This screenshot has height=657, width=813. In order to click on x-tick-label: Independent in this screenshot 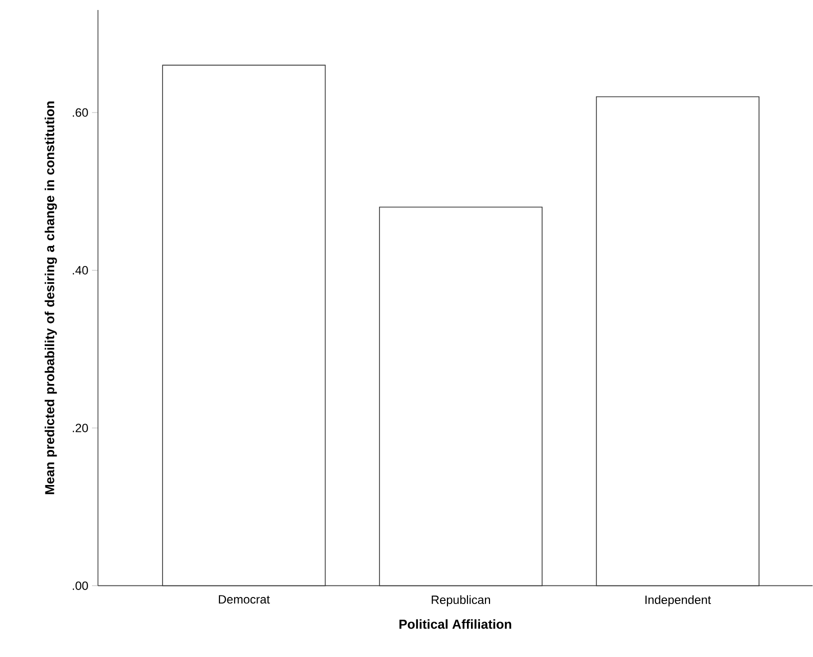, I will do `click(678, 601)`.